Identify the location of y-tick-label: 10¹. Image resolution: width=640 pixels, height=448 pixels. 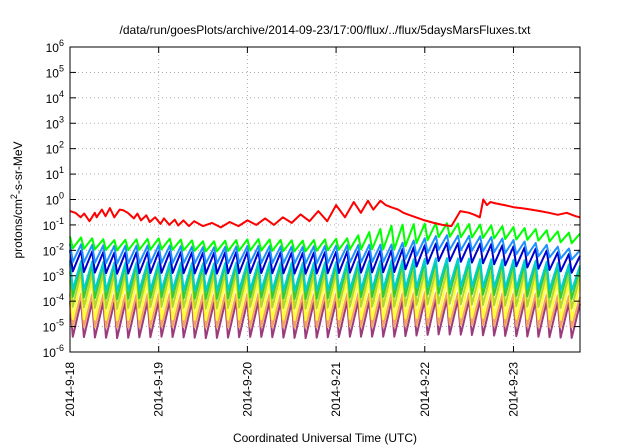
(55, 173).